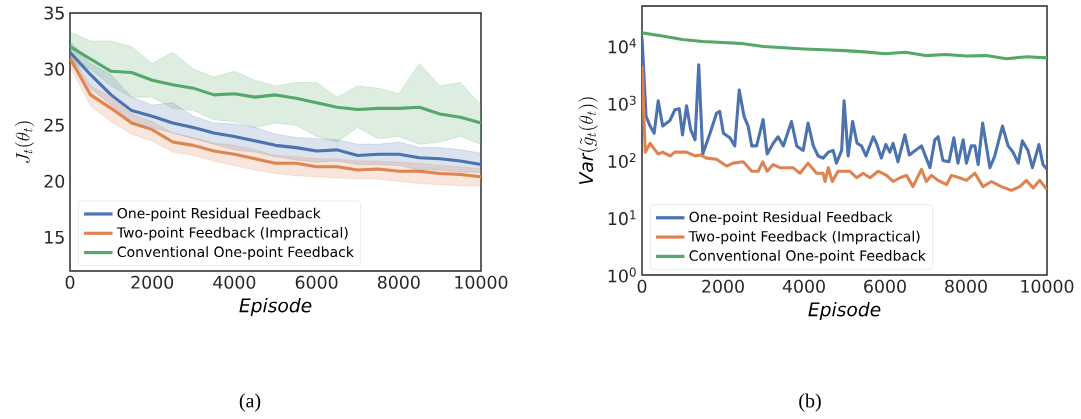  What do you see at coordinates (588, 140) in the screenshot?
I see `y-axis-title: $\mathit{Var}(\tilde{g}_t(\theta_t))$` at bounding box center [588, 140].